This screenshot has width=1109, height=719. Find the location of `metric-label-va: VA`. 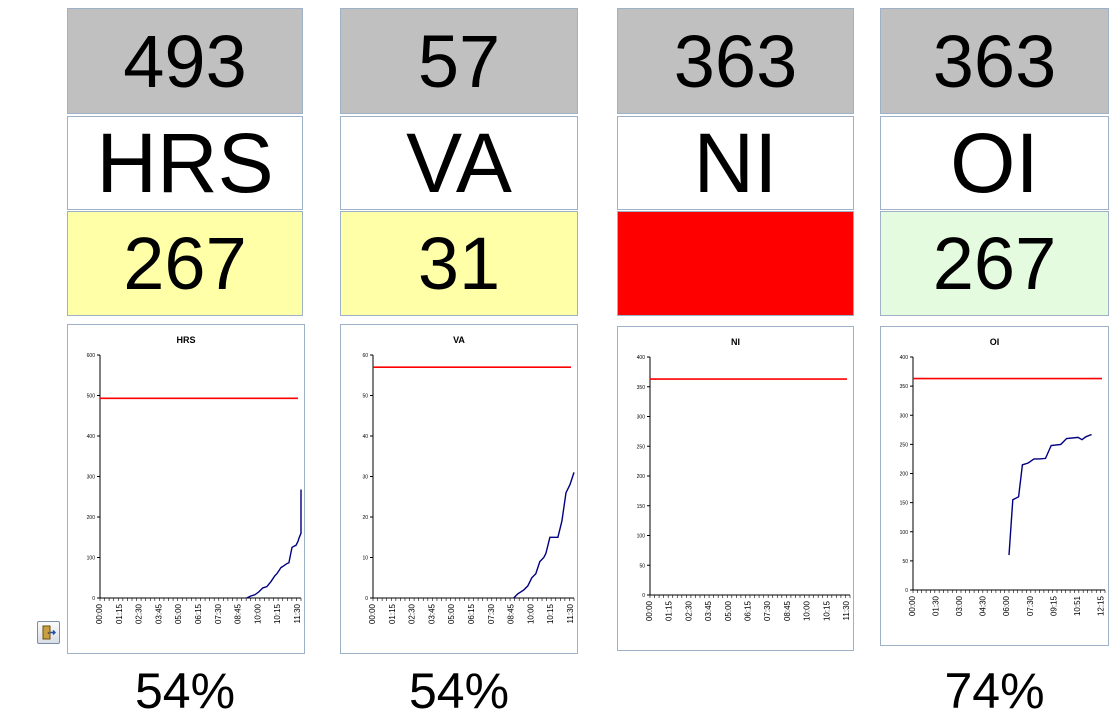

metric-label-va: VA is located at coordinates (459, 163).